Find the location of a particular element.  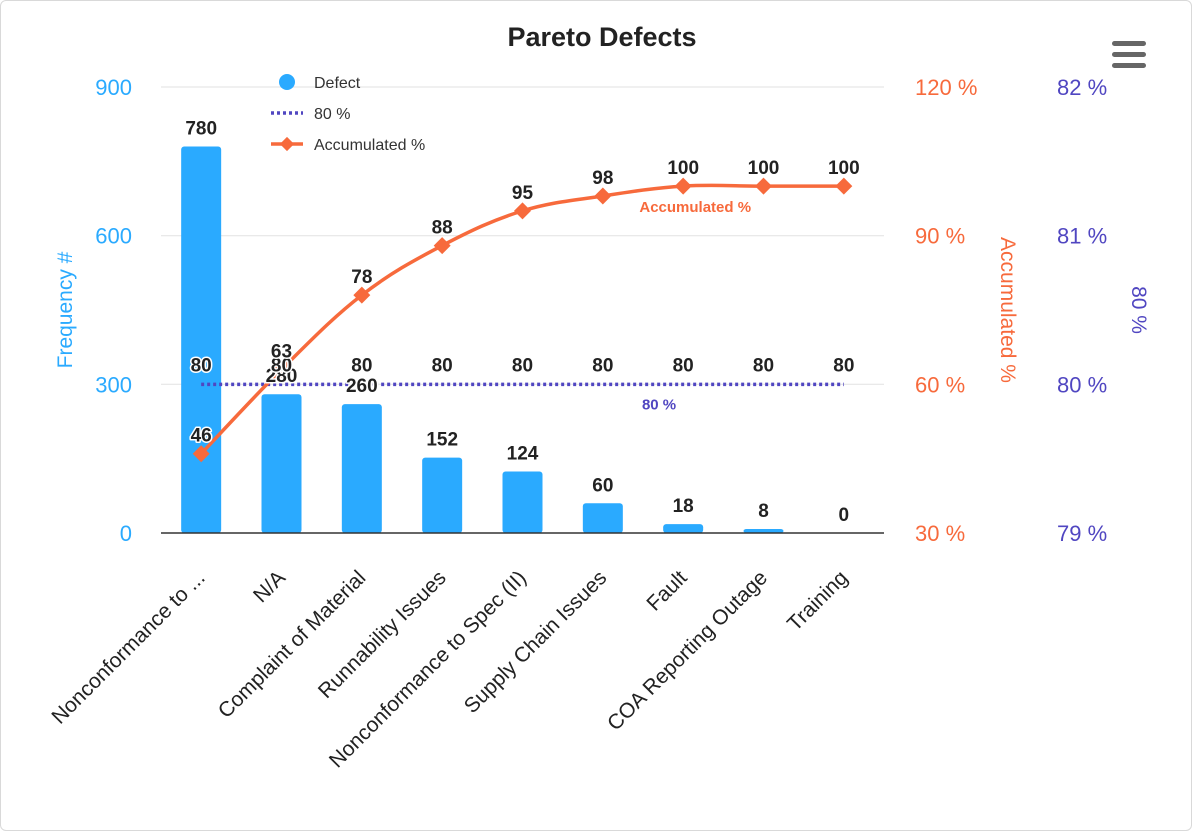

legend-item: Accumulated % is located at coordinates (348, 145).